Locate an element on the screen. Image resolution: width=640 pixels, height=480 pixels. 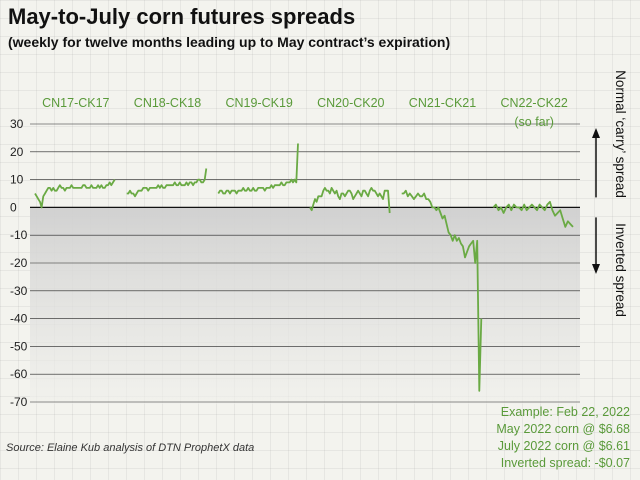
y-tick-label: -70 is located at coordinates (19, 402).